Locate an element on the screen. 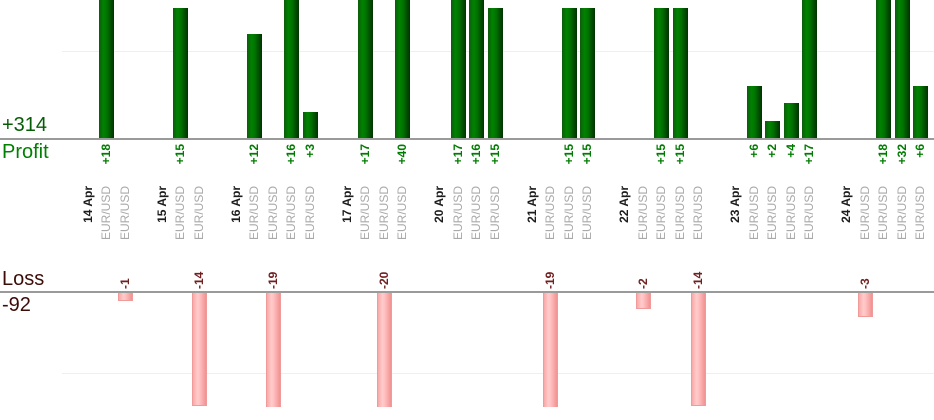 This screenshot has height=420, width=934. date-label: 23 Apr is located at coordinates (735, 204).